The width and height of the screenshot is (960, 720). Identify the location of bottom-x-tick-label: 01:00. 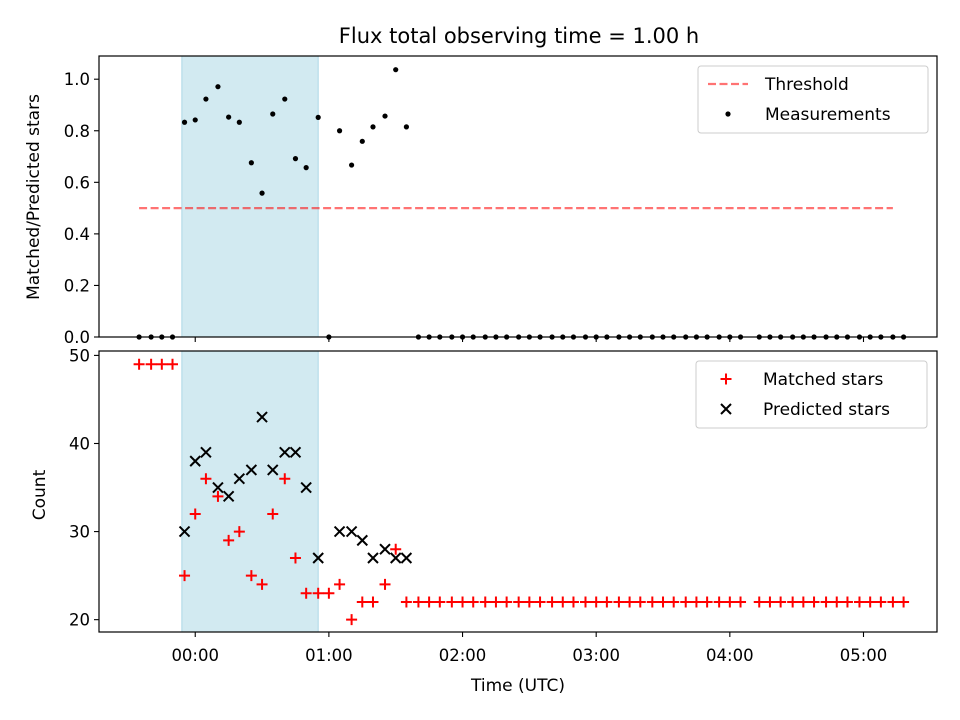
(329, 655).